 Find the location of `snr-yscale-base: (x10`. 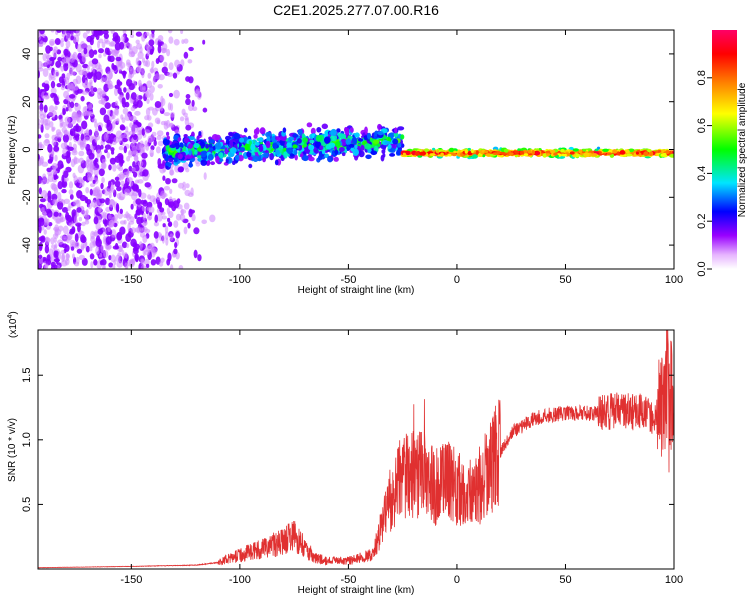

snr-yscale-base: (x10 is located at coordinates (13, 328).